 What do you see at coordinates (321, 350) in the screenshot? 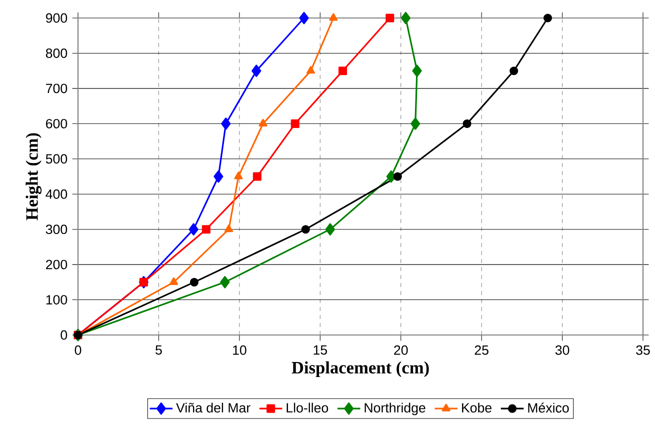
I see `x-tick-label: 15` at bounding box center [321, 350].